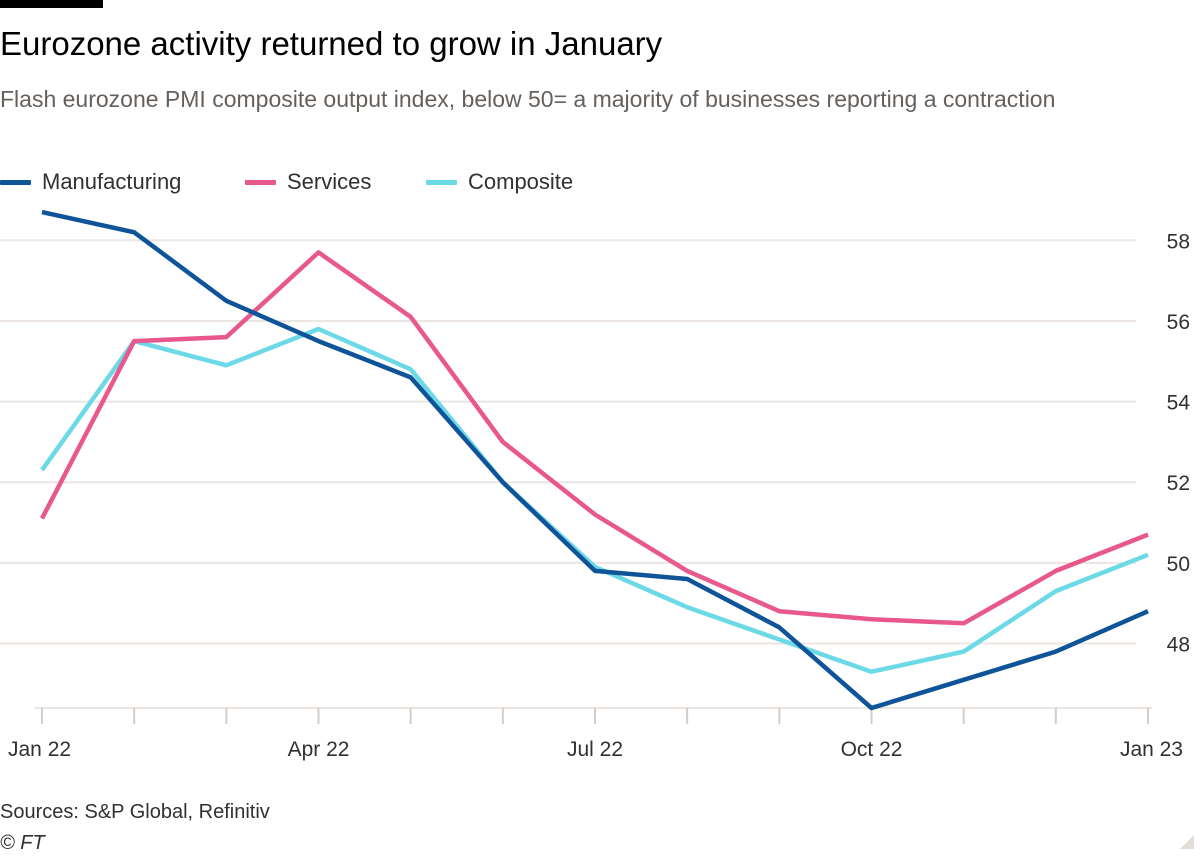  I want to click on legend-label-composite: Composite, so click(521, 181).